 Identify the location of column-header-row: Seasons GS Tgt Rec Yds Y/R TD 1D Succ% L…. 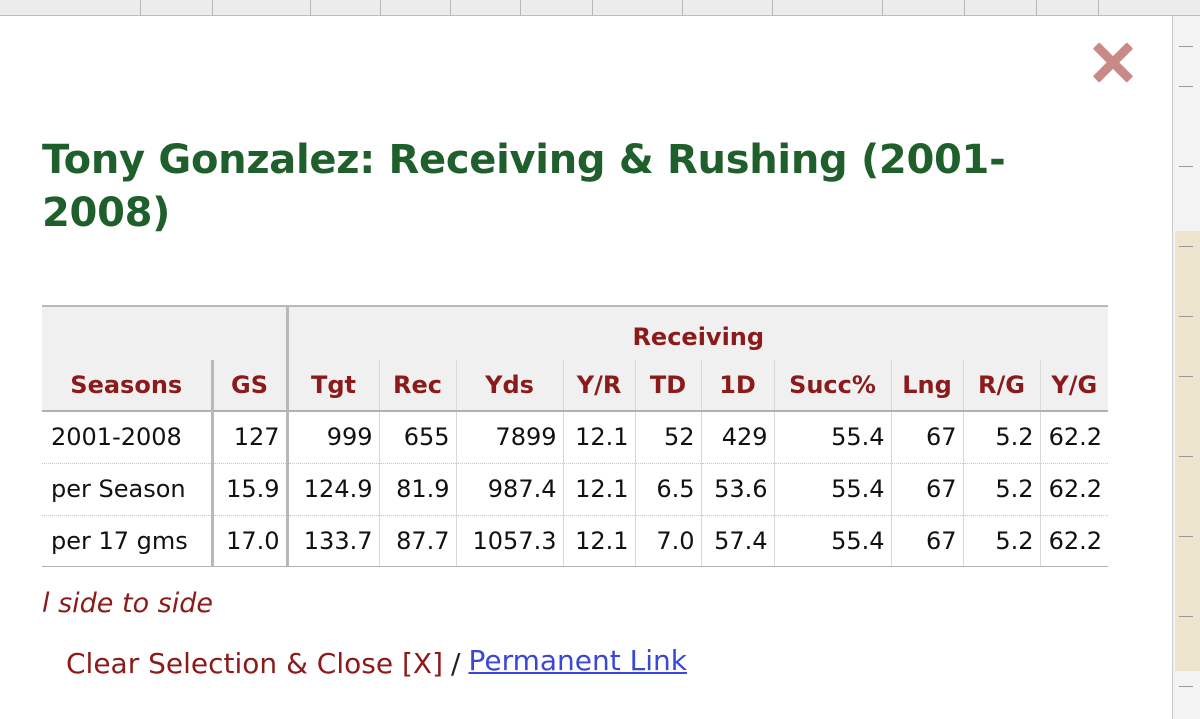
(575, 386).